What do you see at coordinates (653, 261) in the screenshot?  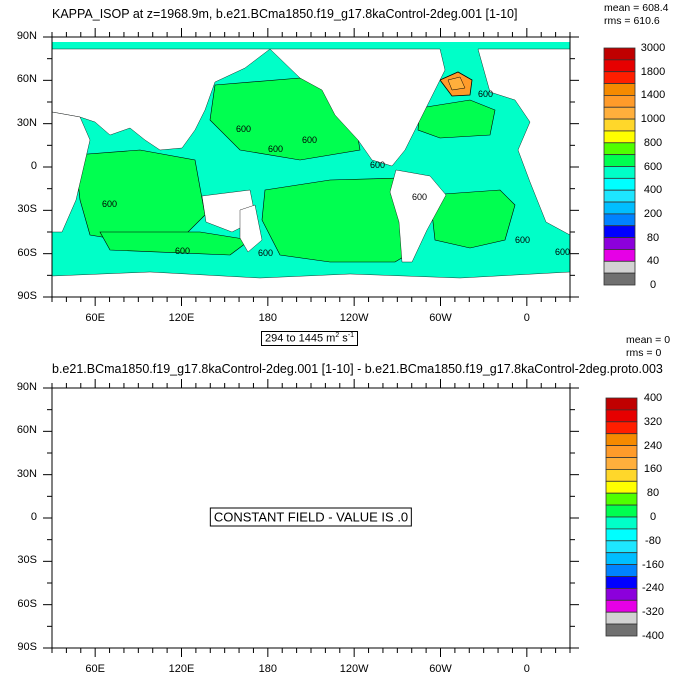 I see `colorbar-label: 40` at bounding box center [653, 261].